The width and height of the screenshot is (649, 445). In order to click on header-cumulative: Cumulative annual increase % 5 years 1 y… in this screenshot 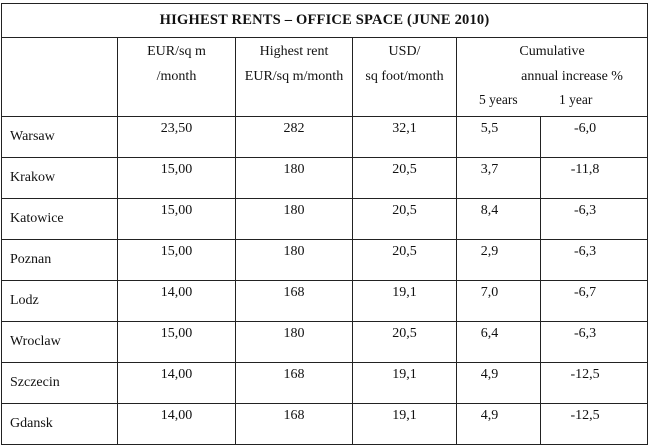, I will do `click(552, 77)`.